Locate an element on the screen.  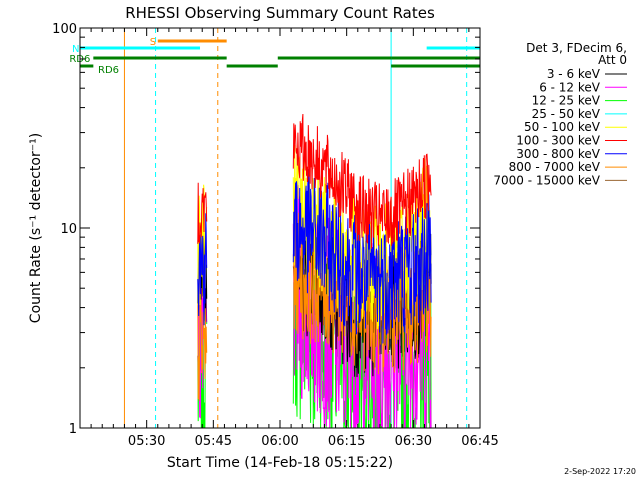
legend-label-0: 3 - 6 keV is located at coordinates (574, 74).